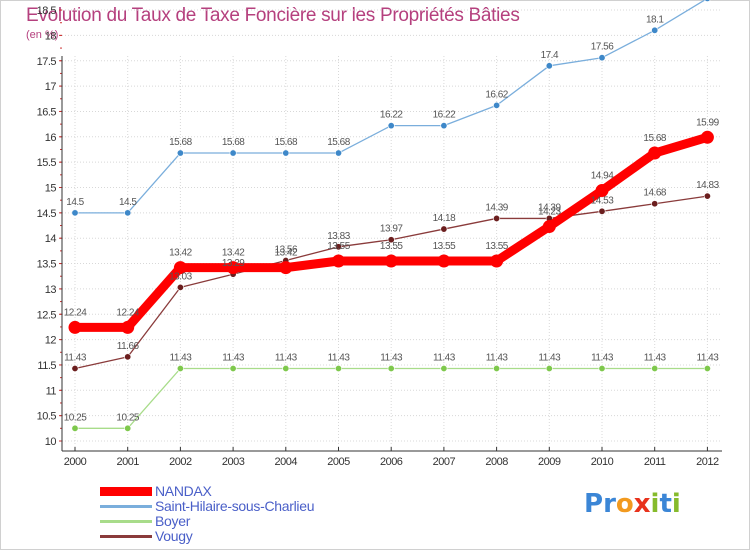  What do you see at coordinates (549, 462) in the screenshot?
I see `x-tick-label: 2009` at bounding box center [549, 462].